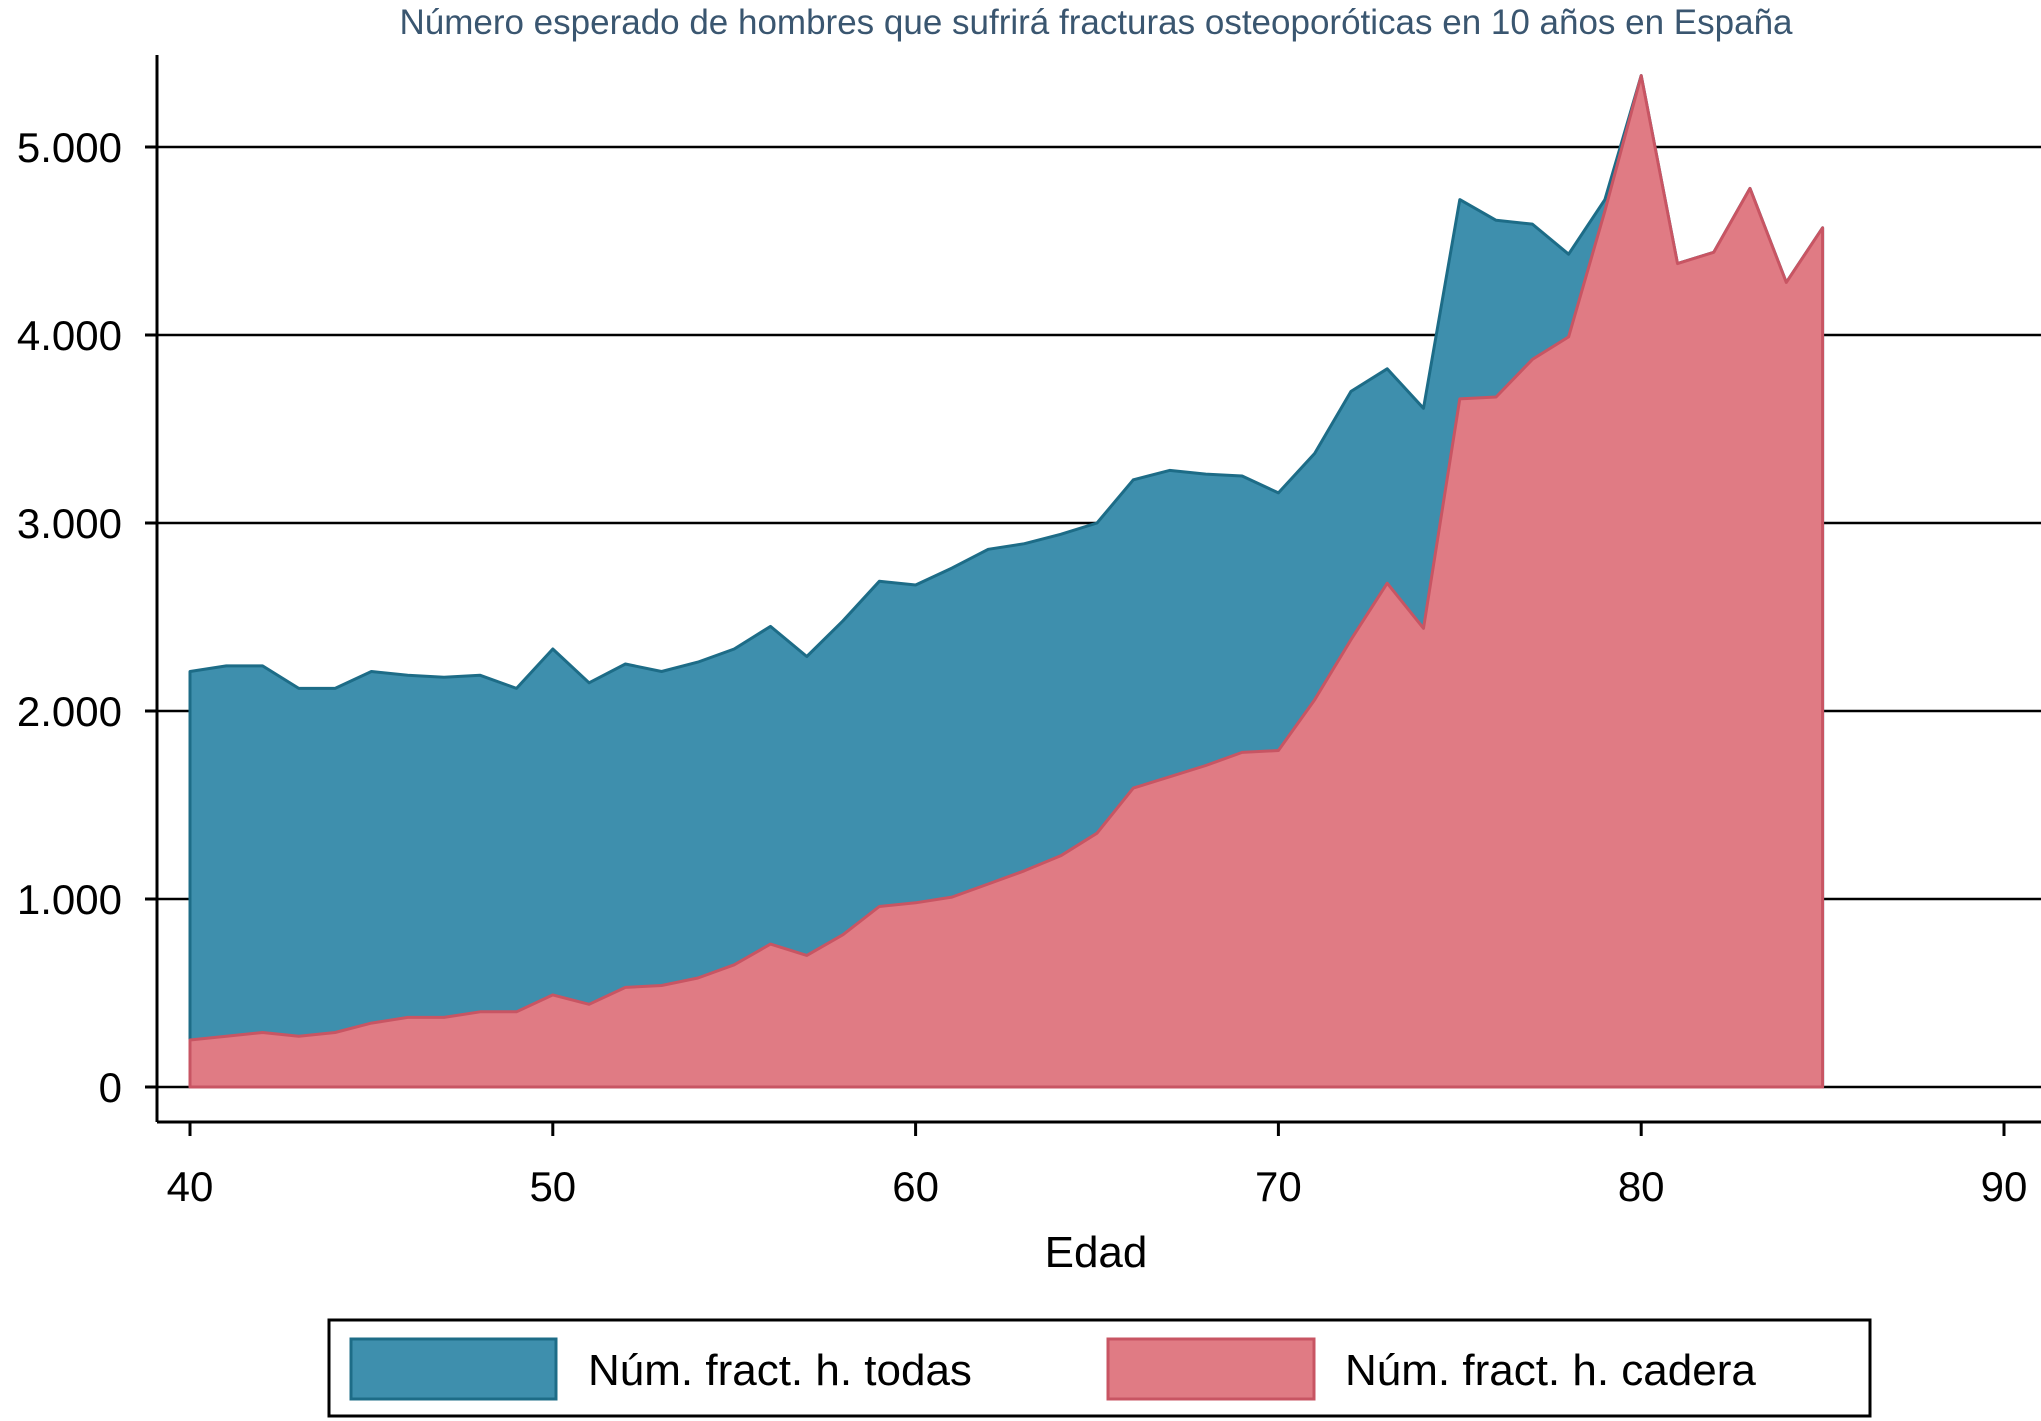  What do you see at coordinates (110, 1087) in the screenshot?
I see `y-tick-label-0: 0` at bounding box center [110, 1087].